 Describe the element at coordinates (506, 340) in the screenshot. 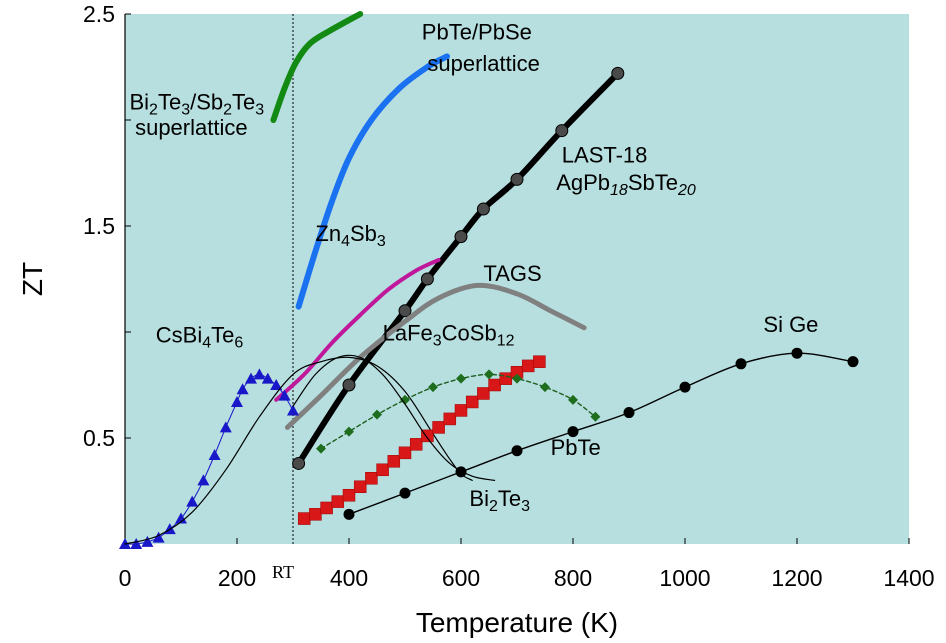

I see `label-part: 12` at that location.